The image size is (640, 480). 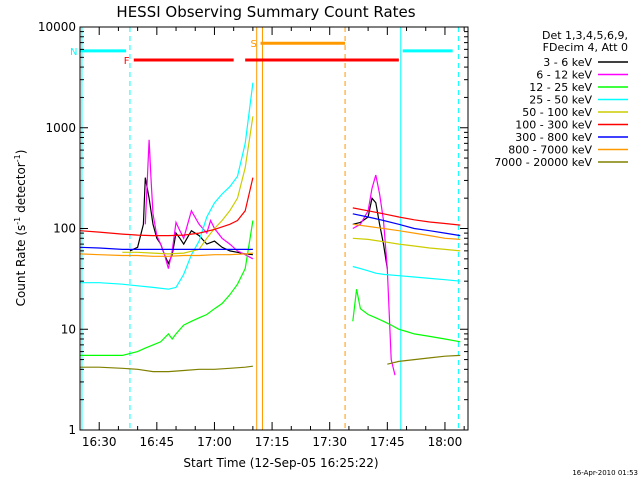 I want to click on legend-label-0: 3 - 6 keV, so click(x=567, y=62).